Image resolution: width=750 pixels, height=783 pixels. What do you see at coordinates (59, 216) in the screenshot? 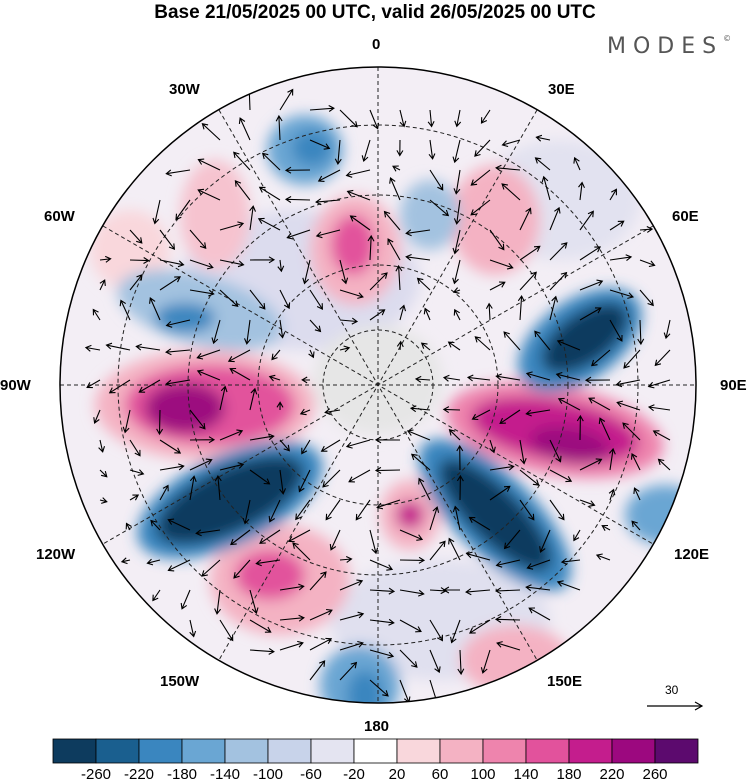
I see `lon-label-60w: 60W` at bounding box center [59, 216].